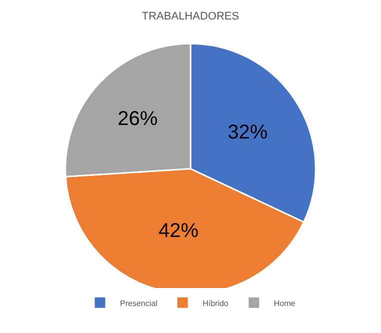 This screenshot has width=381, height=333. What do you see at coordinates (138, 119) in the screenshot?
I see `data-label: 26%` at bounding box center [138, 119].